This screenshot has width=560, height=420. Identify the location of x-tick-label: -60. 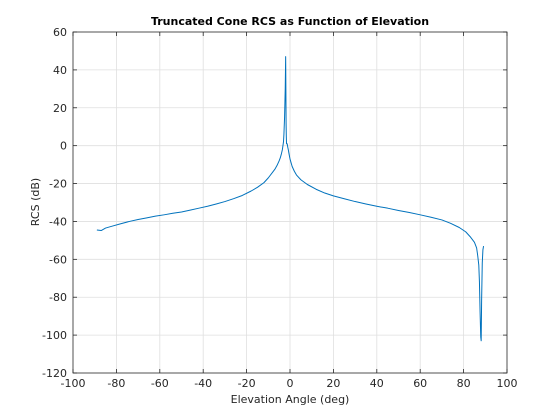
(160, 383).